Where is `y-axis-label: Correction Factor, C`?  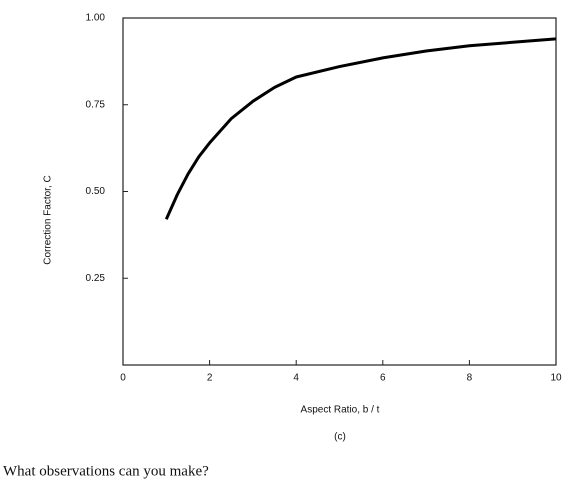 y-axis-label: Correction Factor, C is located at coordinates (48, 219).